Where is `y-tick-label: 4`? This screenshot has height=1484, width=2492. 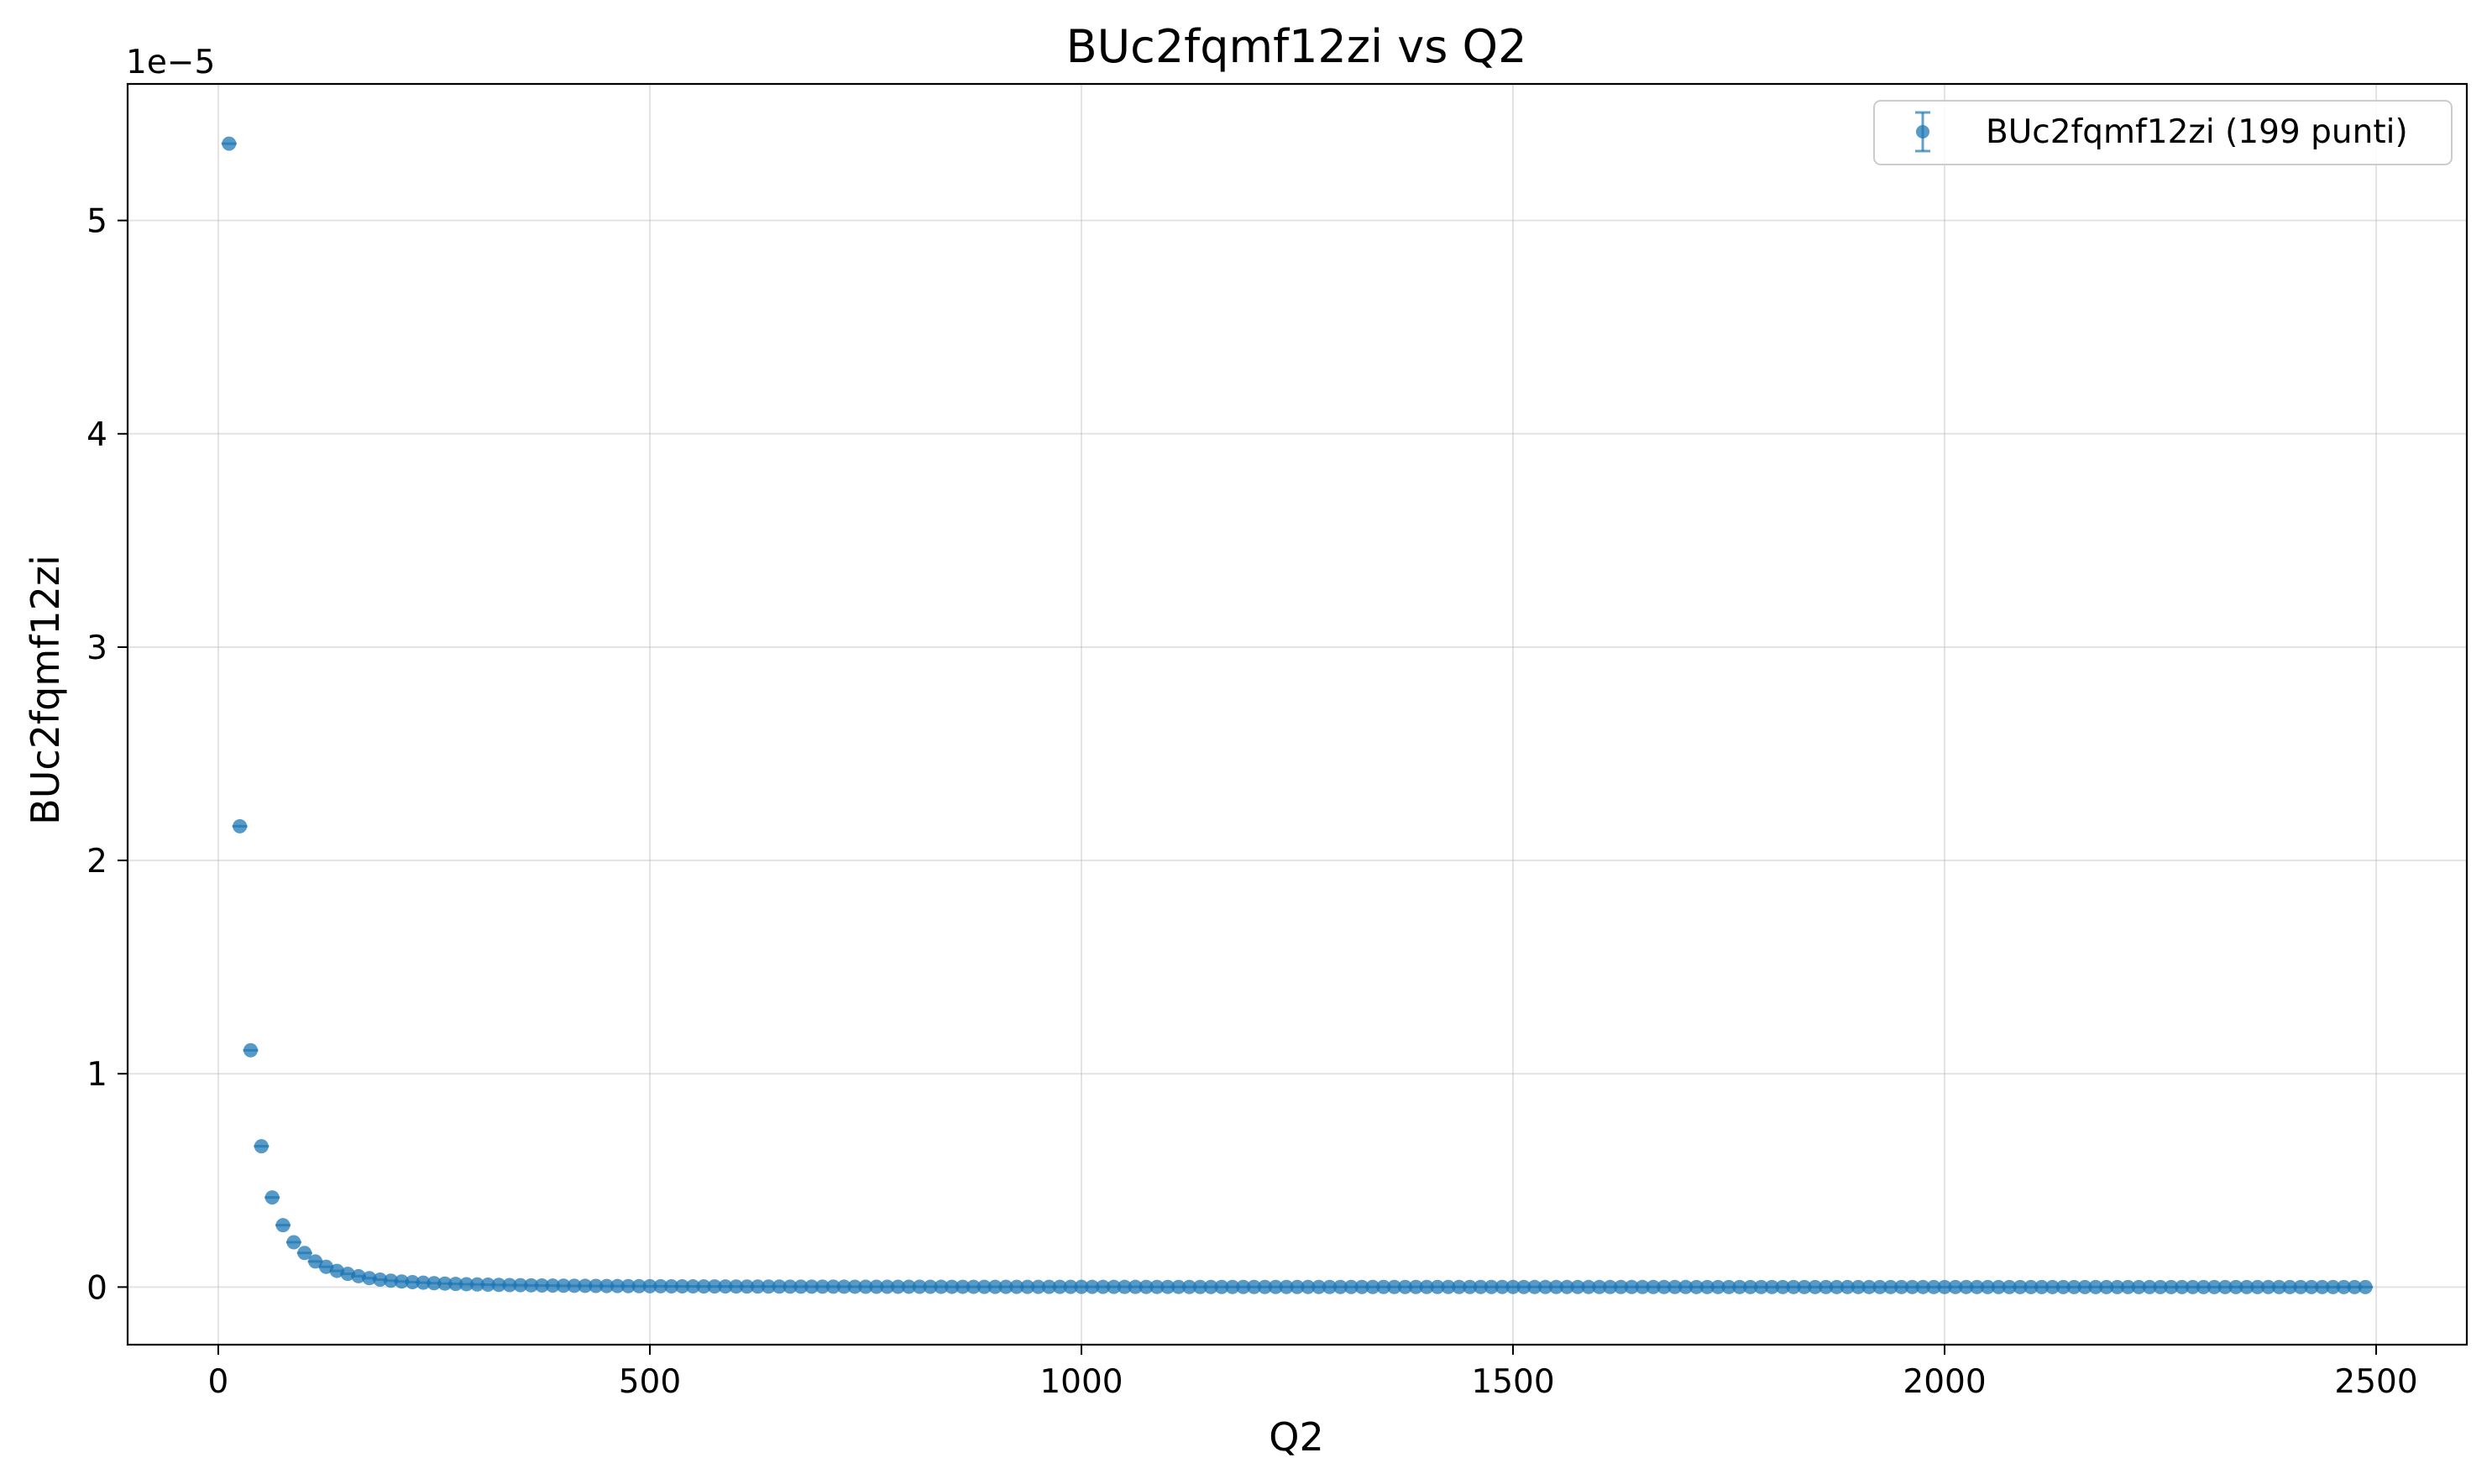 y-tick-label: 4 is located at coordinates (97, 435).